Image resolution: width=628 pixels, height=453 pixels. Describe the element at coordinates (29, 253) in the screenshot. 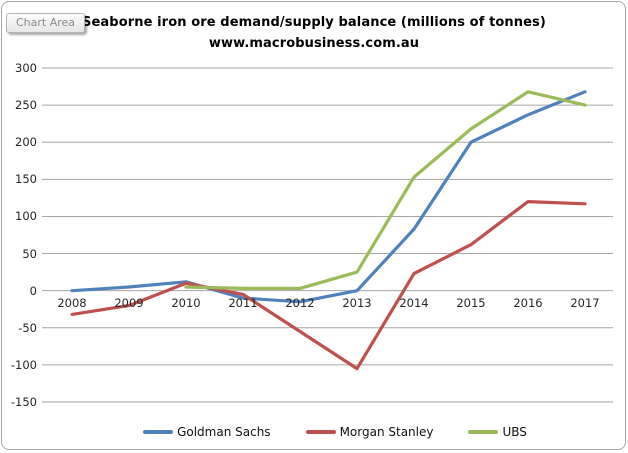

I see `y-axis-label: 50` at that location.